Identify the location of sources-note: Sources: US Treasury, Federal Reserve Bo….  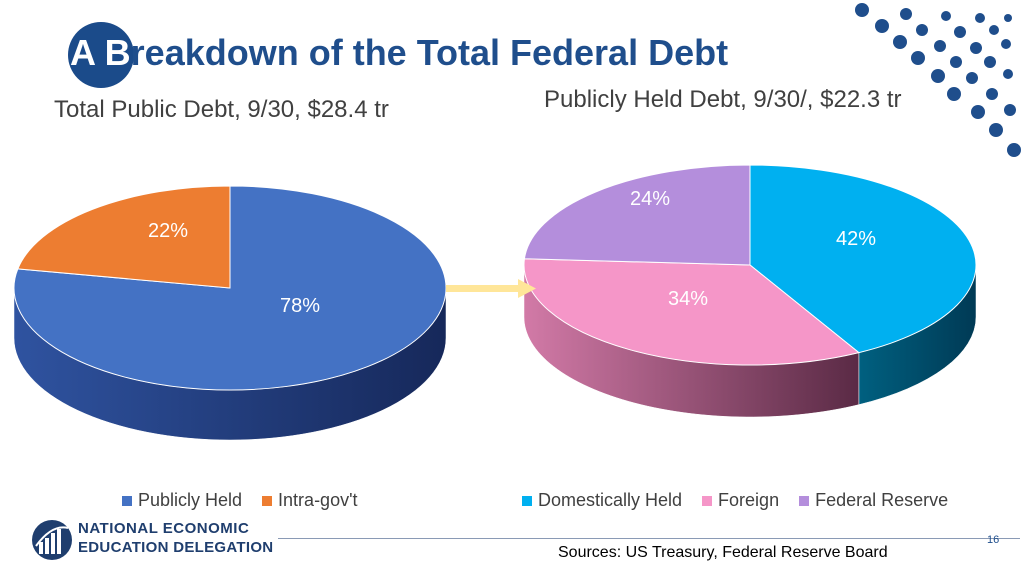
(723, 552).